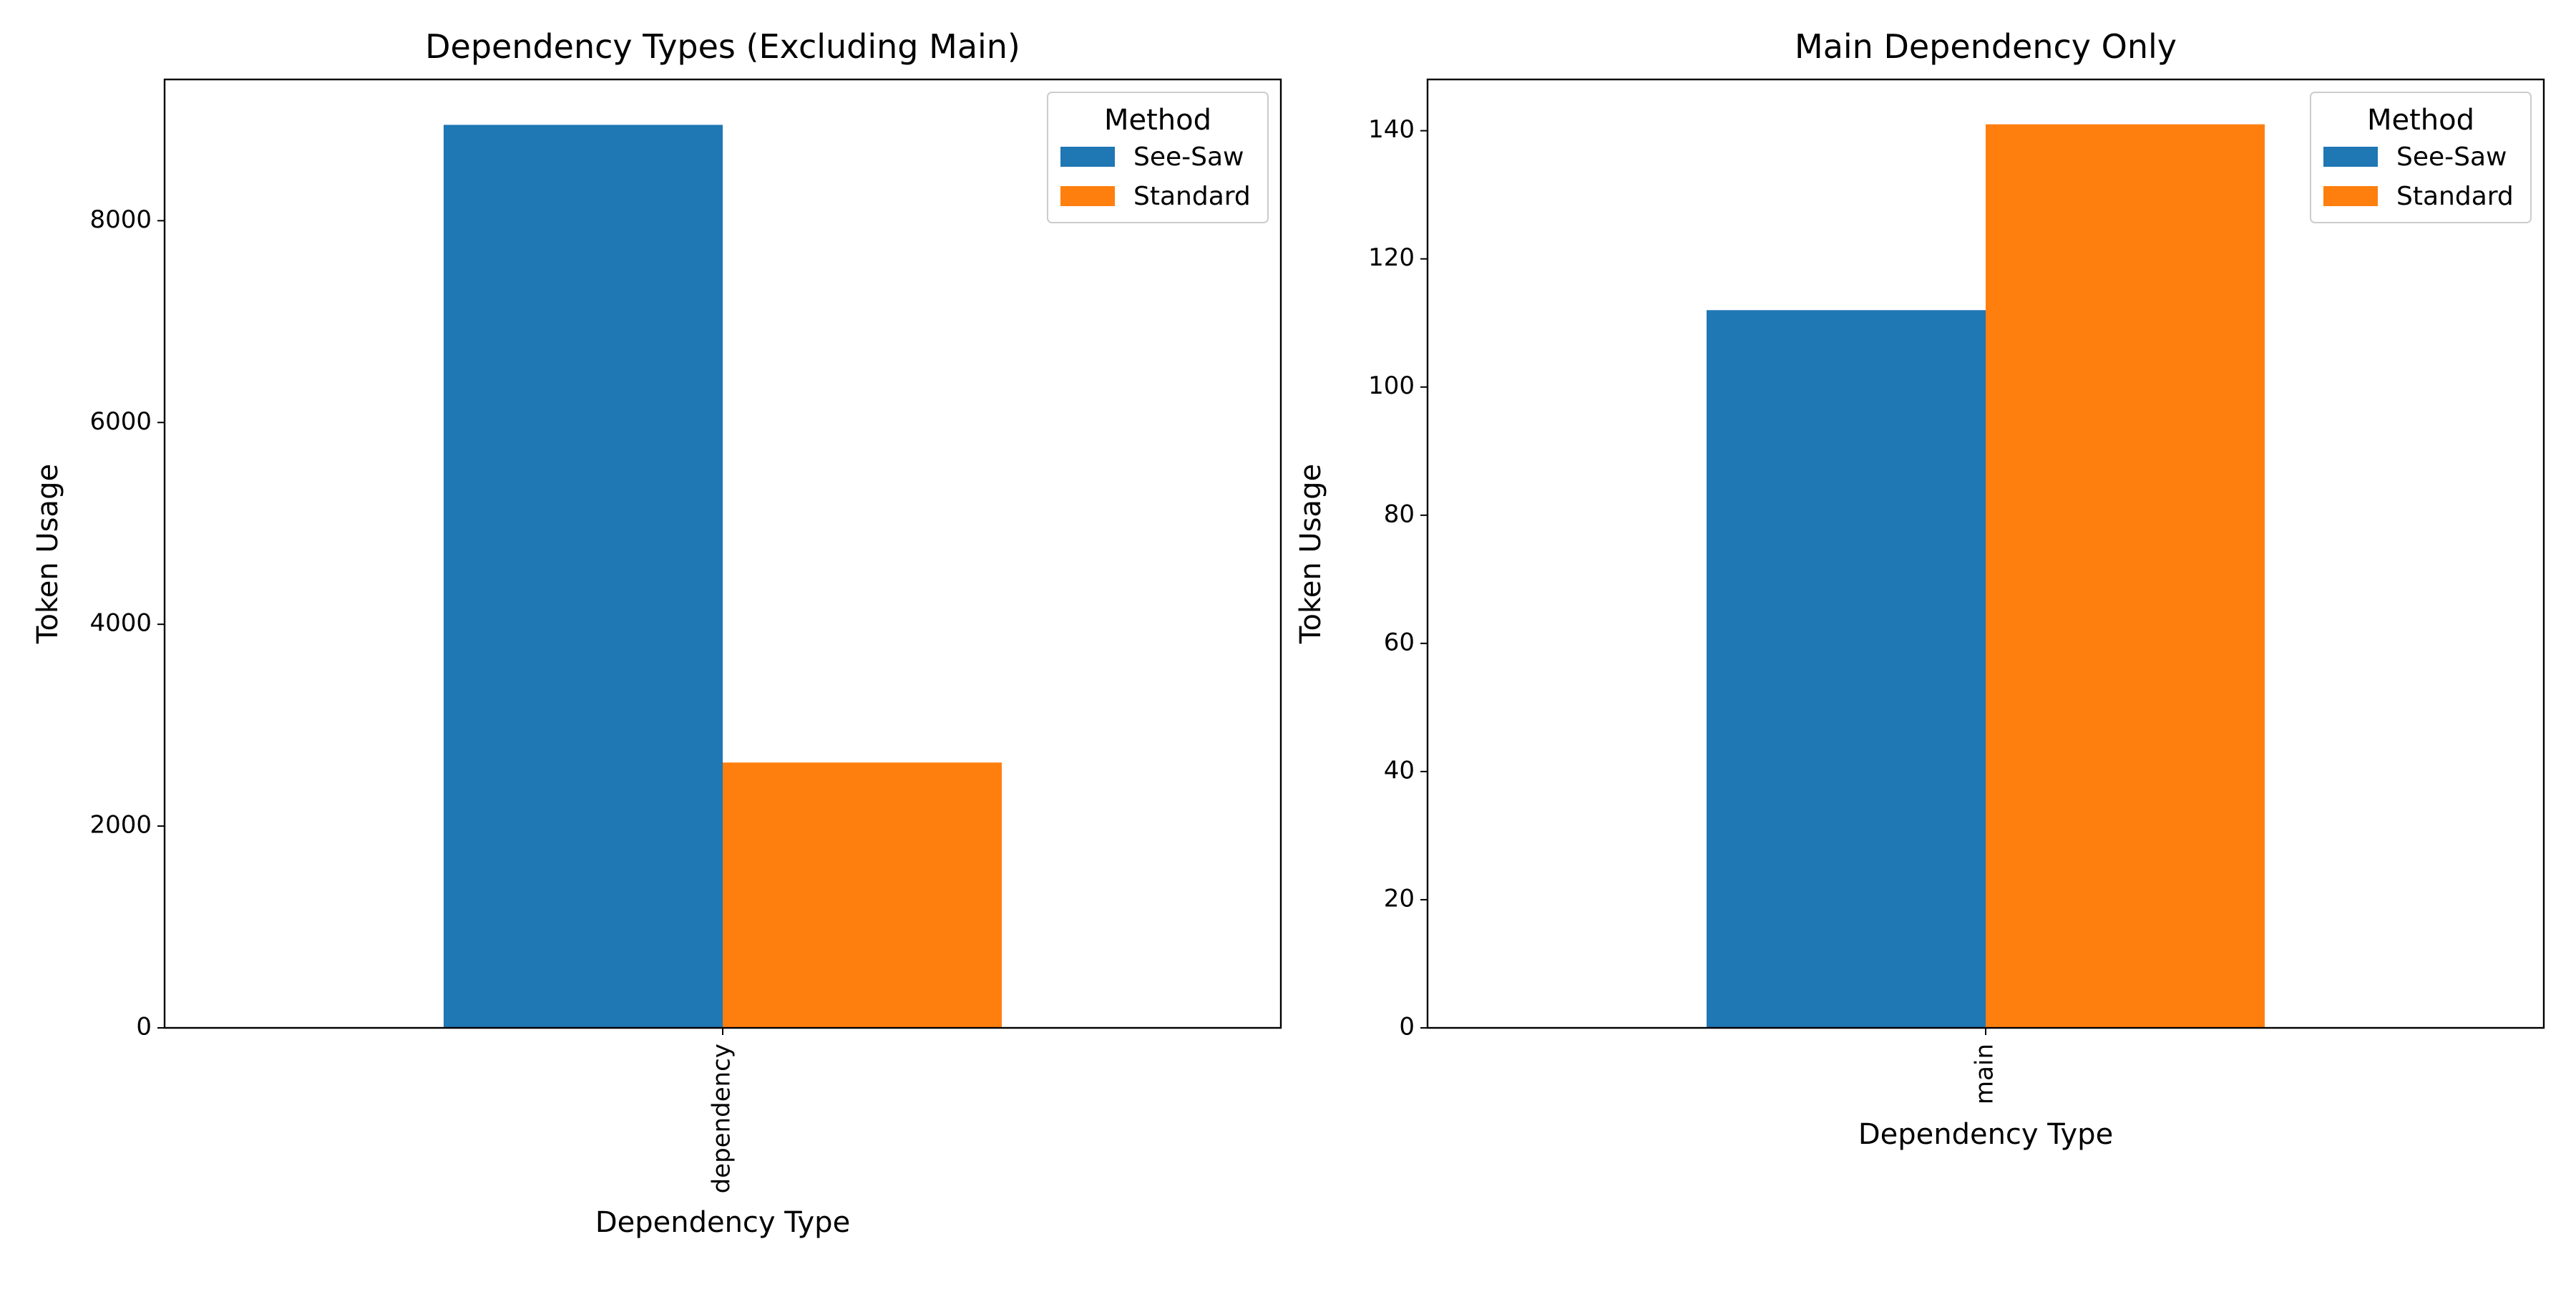  I want to click on y-tick-label: 8000, so click(120, 219).